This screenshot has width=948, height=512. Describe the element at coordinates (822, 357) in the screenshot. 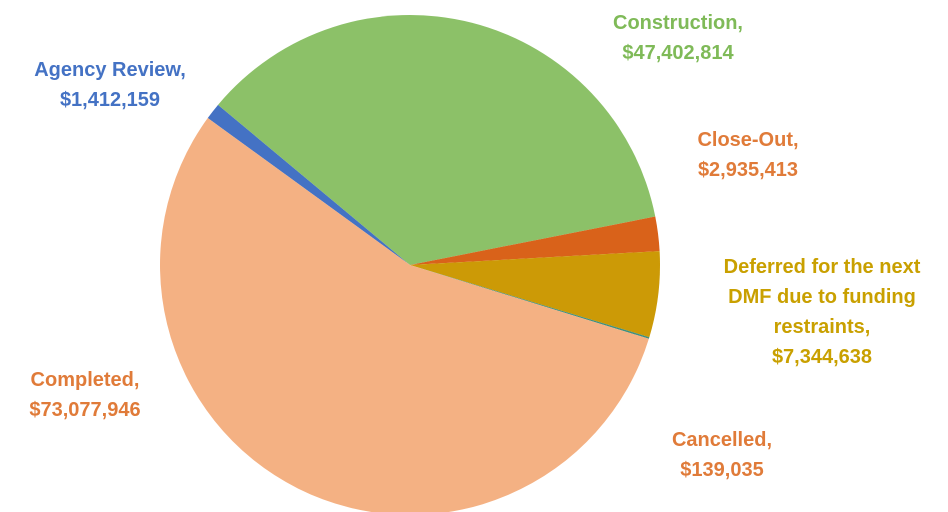

I see `label-value: $7,344,638` at that location.